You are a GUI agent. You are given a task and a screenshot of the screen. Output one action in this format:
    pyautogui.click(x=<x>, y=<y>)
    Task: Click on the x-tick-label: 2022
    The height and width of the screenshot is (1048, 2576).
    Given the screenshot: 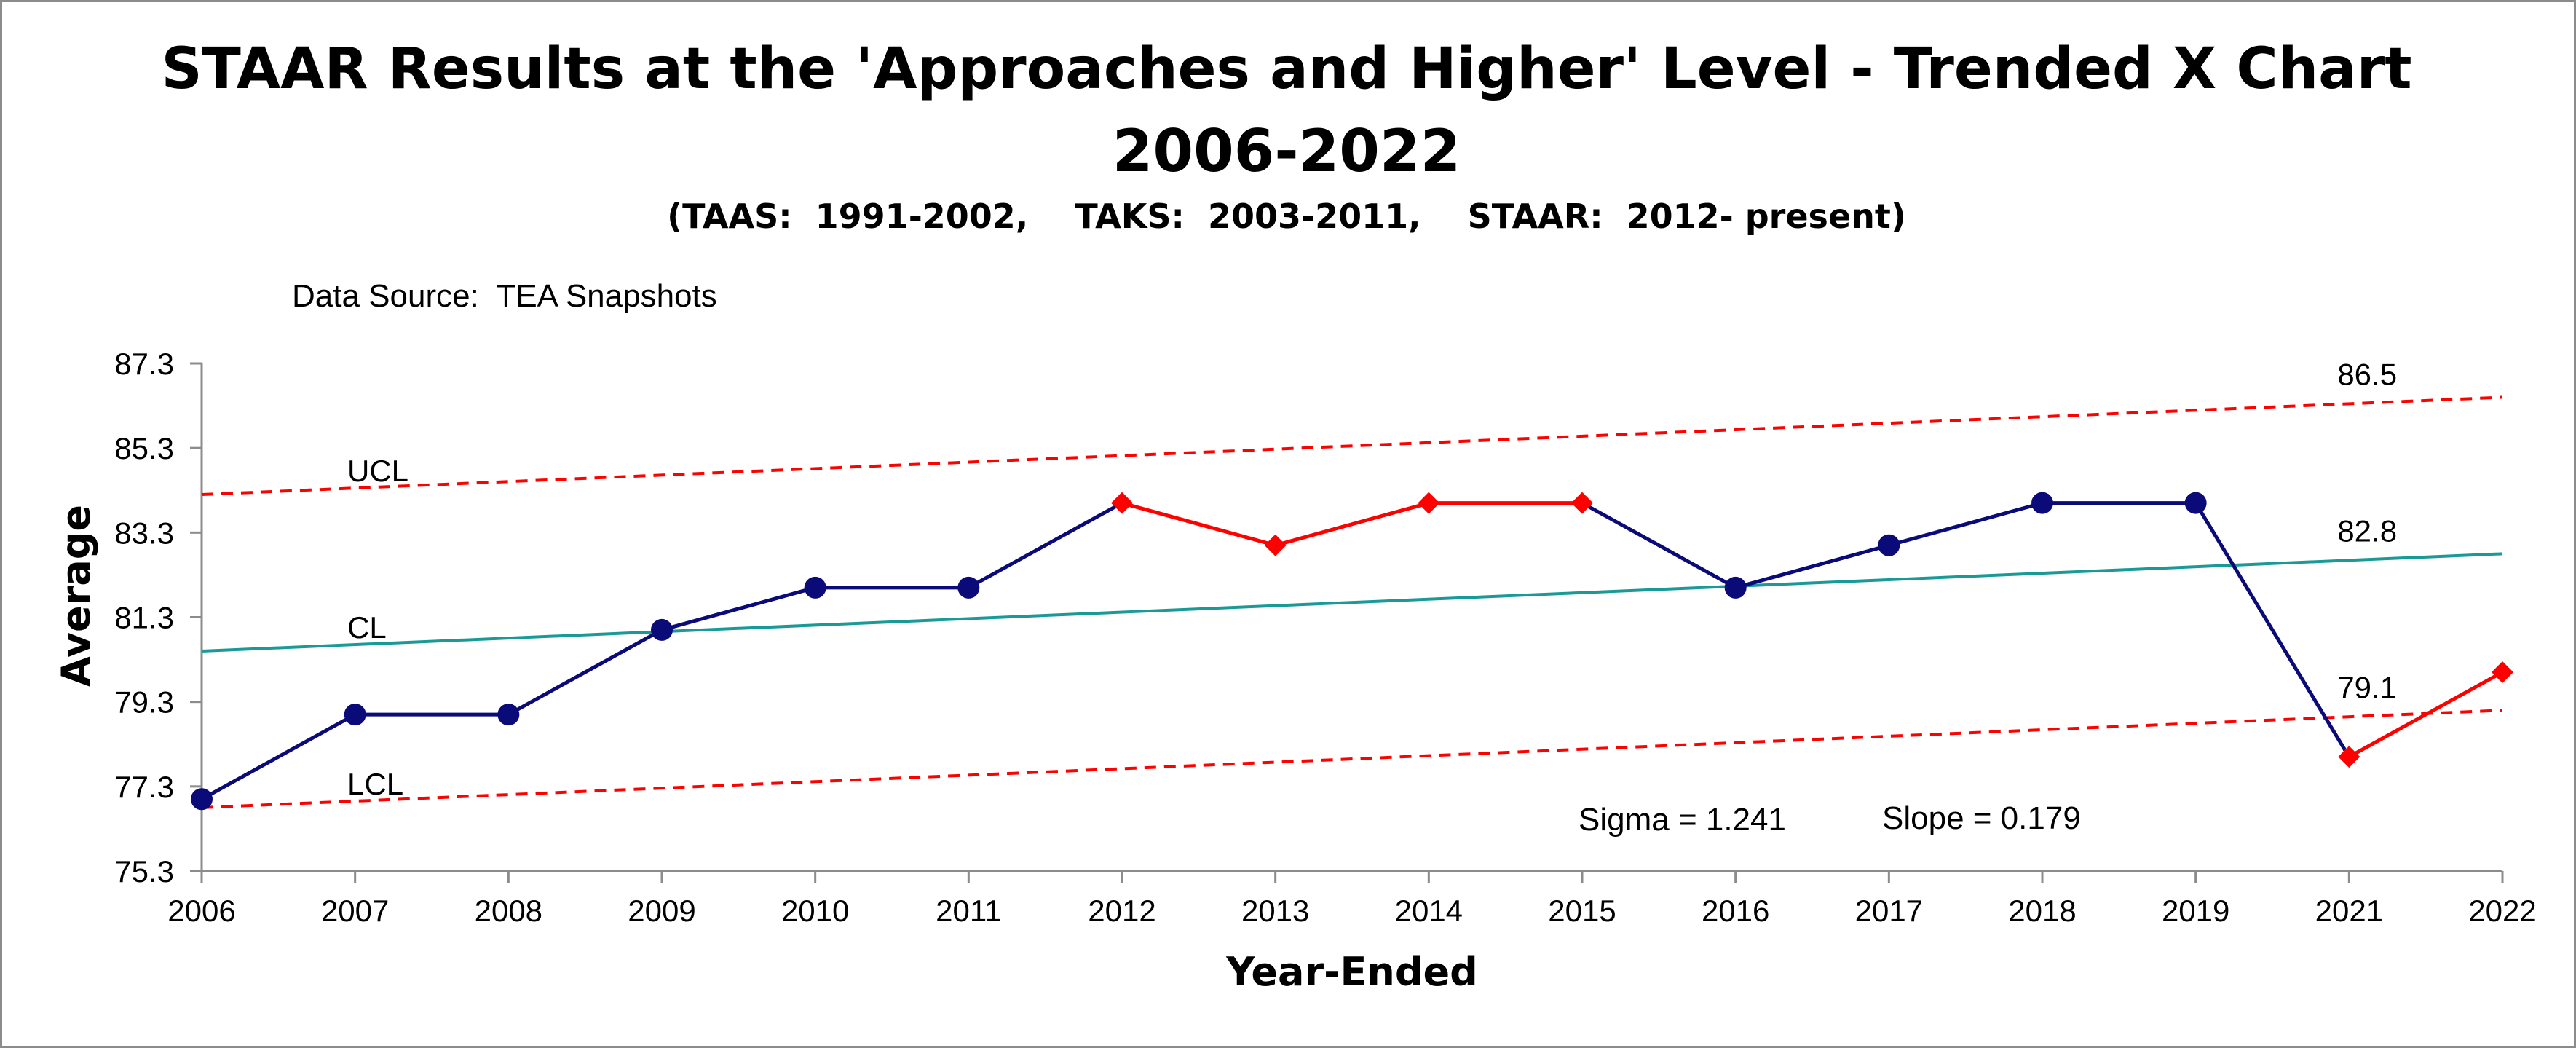 What is the action you would take?
    pyautogui.click(x=2502, y=911)
    